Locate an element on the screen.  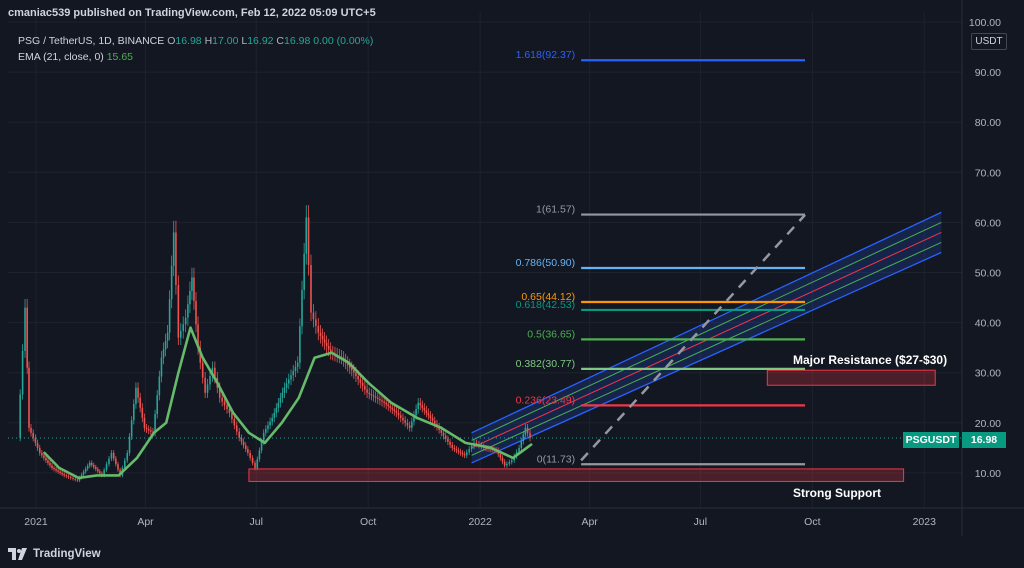
ema-line is located at coordinates (288, 403).